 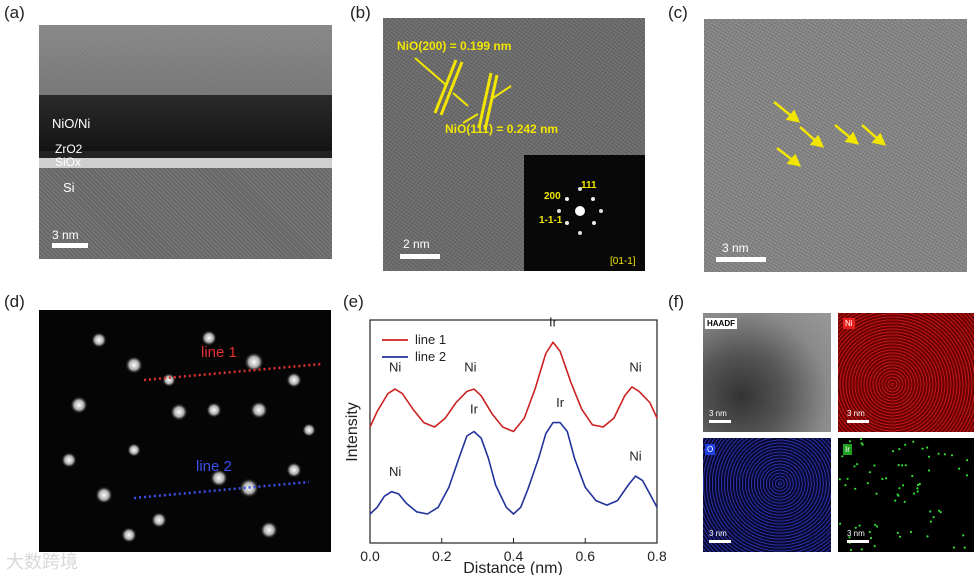 I want to click on panel-a-tem-image: NiO/Ni ZrO2 SiOx Si 3 nm, so click(x=185, y=142).